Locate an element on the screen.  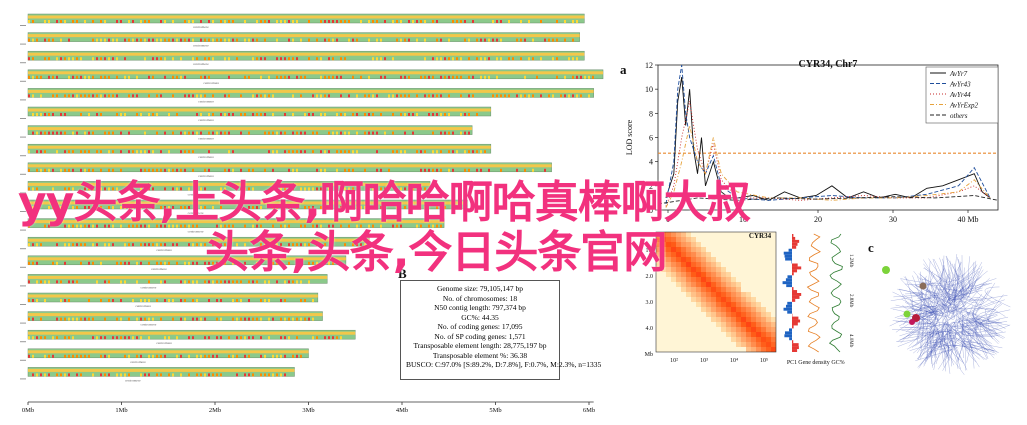
chromosome-17: centromere is located at coordinates (171, 319).